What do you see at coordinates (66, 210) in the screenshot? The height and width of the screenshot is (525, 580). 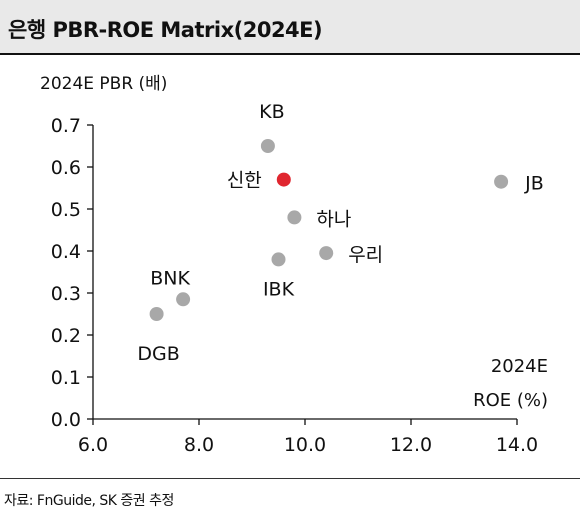 I see `y-tick-label: 0.5` at bounding box center [66, 210].